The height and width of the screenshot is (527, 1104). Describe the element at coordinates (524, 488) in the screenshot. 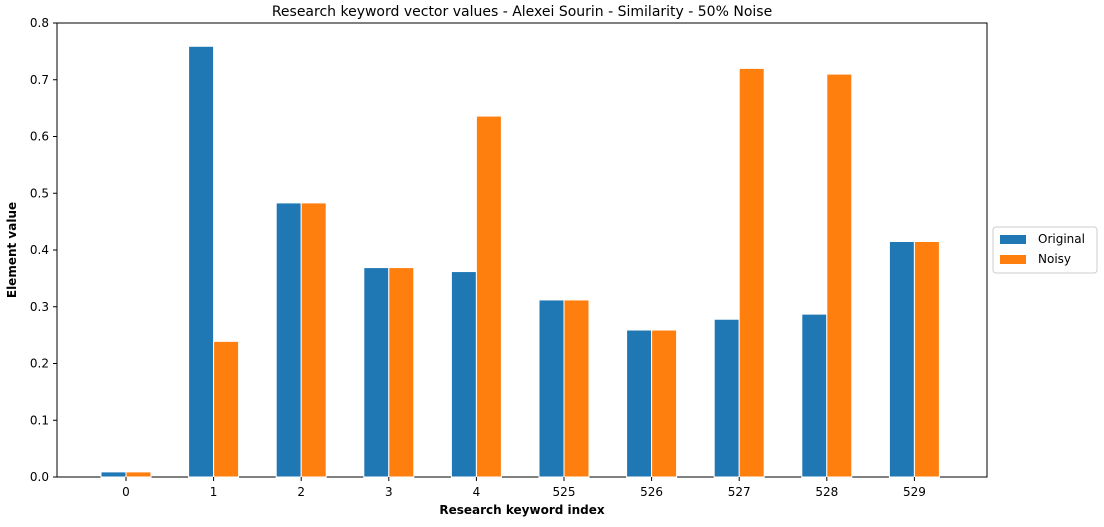

I see `x-axis: 0 1 2 3 4 525 526 527 528 529` at that location.